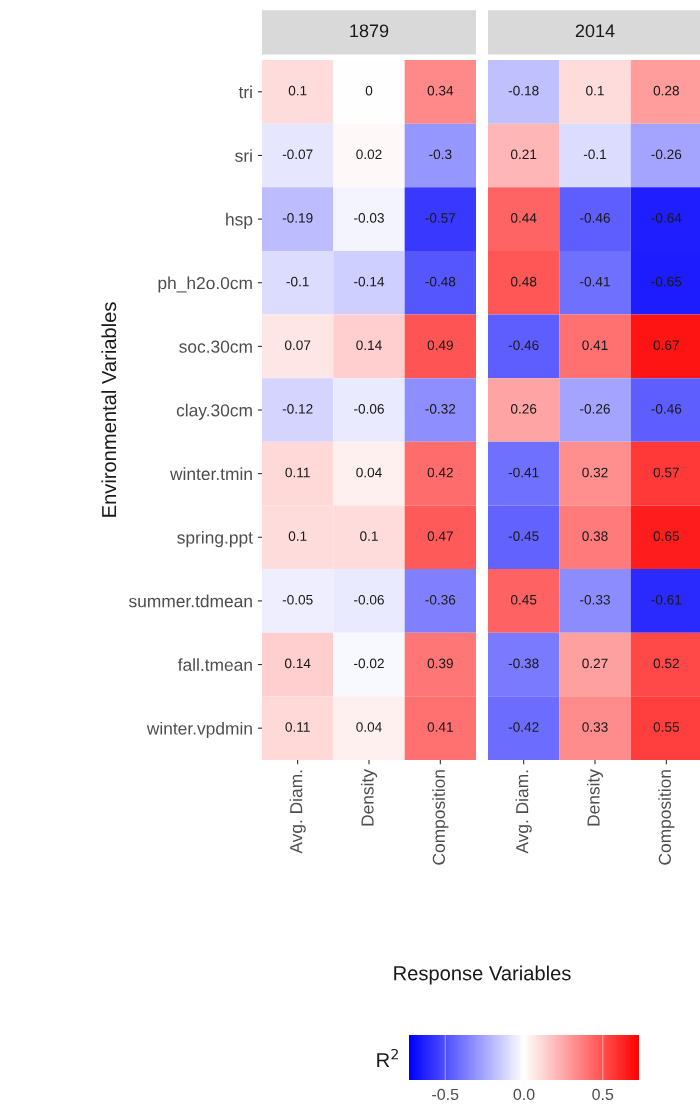  Describe the element at coordinates (595, 663) in the screenshot. I see `data-label: 0.27` at that location.